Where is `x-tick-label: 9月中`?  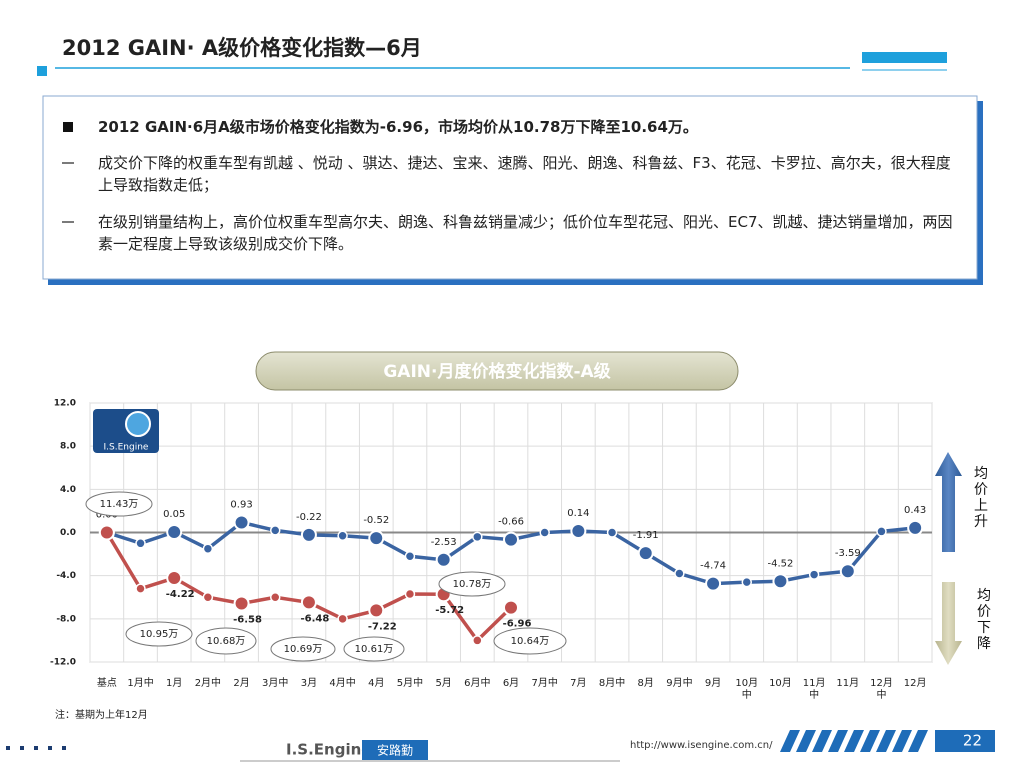
x-tick-label: 9月中 is located at coordinates (679, 683).